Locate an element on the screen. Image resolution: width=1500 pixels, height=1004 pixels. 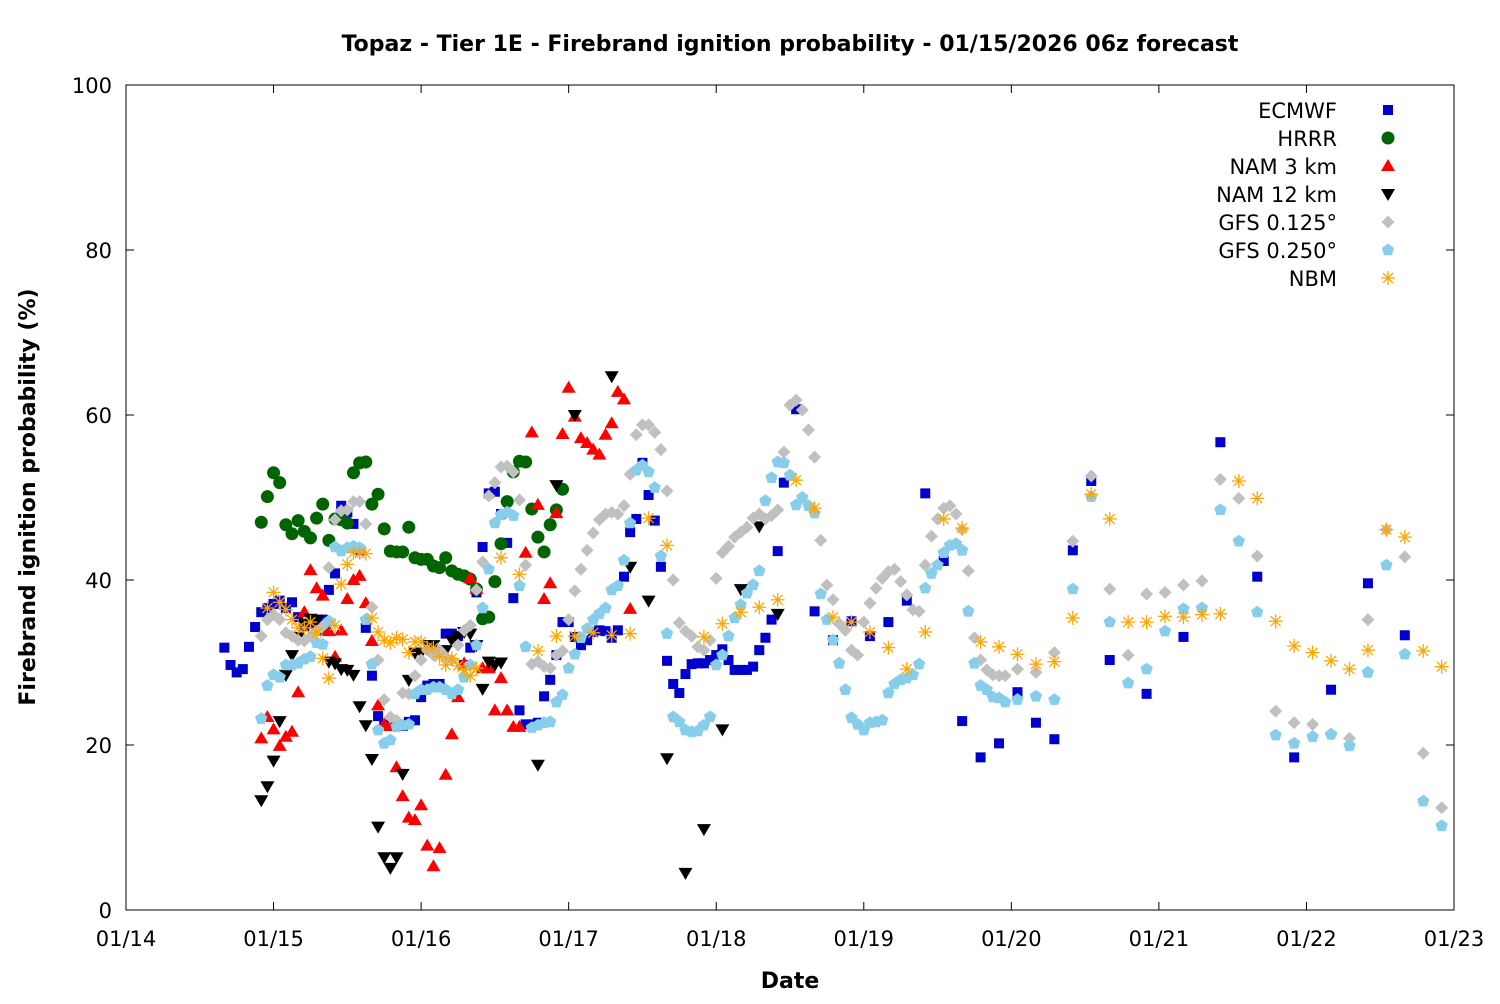
y-tick-label: 40 is located at coordinates (98, 581).